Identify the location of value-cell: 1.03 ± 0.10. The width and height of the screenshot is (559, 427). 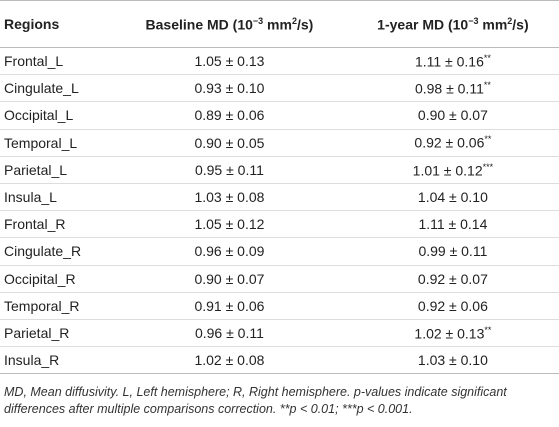
(452, 360).